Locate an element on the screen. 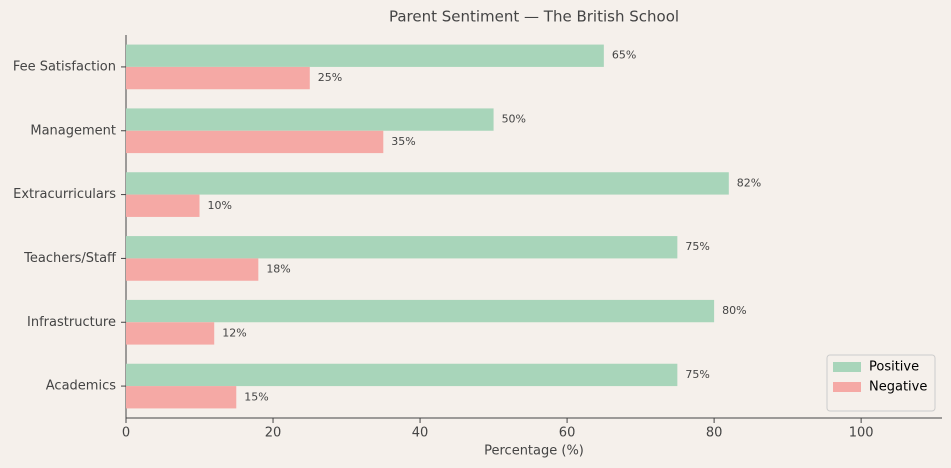  y-tick-label: Academics is located at coordinates (81, 386).